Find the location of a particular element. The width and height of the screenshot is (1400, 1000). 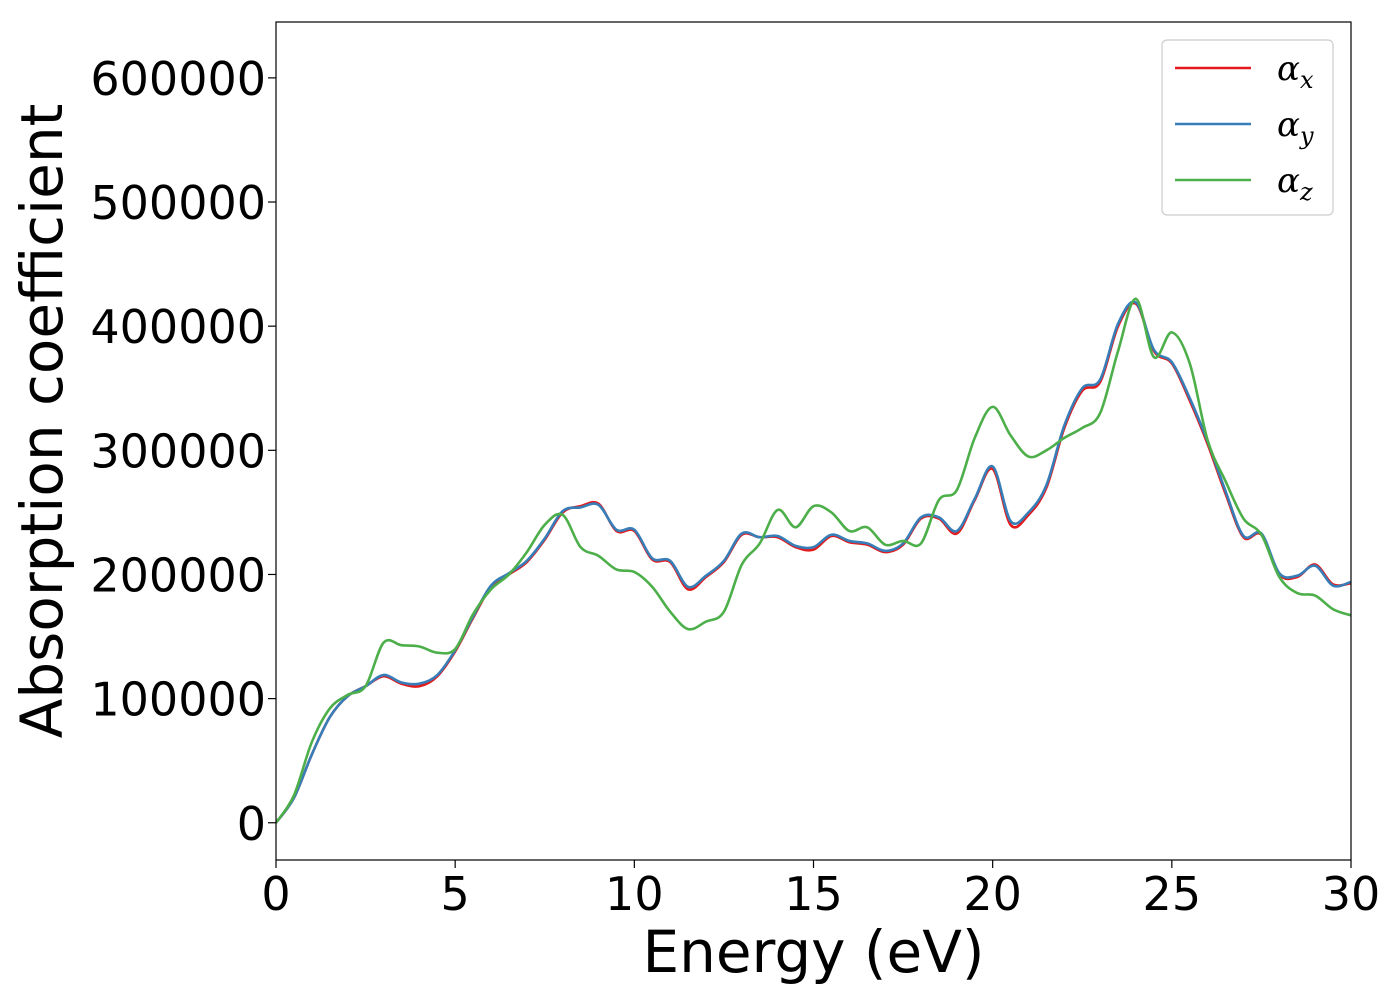

legend-box is located at coordinates (1247, 127).